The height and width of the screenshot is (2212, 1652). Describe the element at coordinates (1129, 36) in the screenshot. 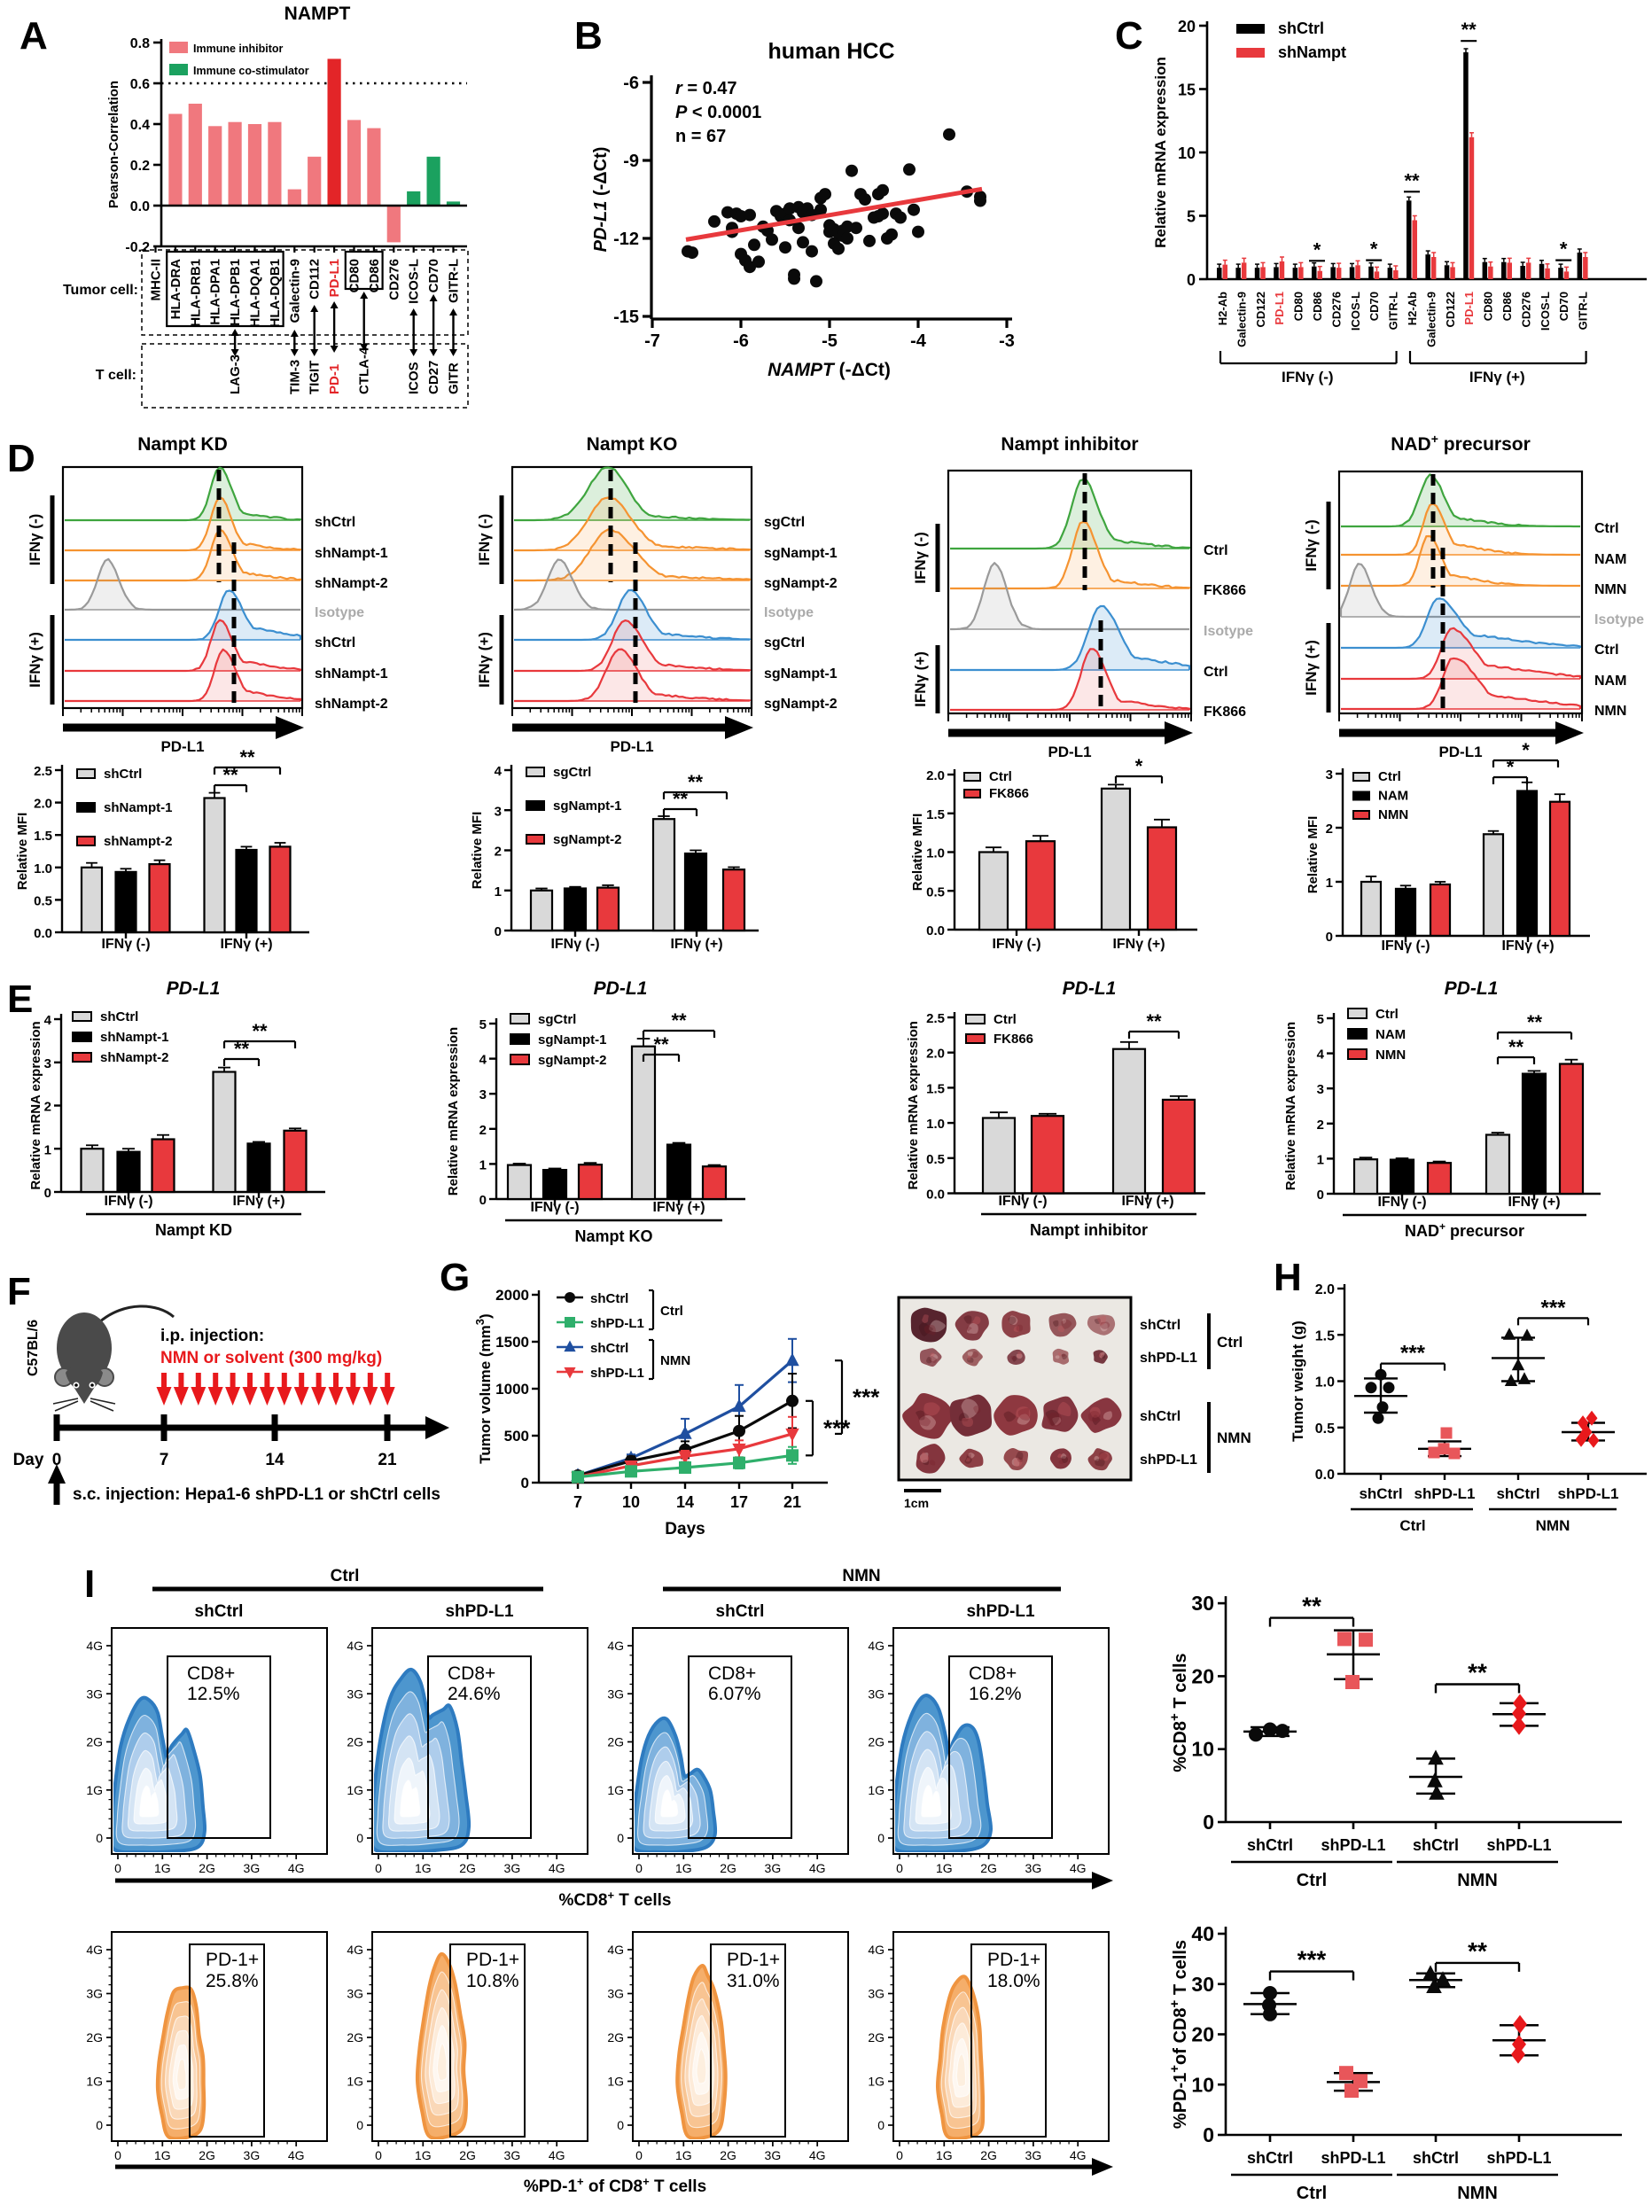

I see `svg-text: C` at that location.